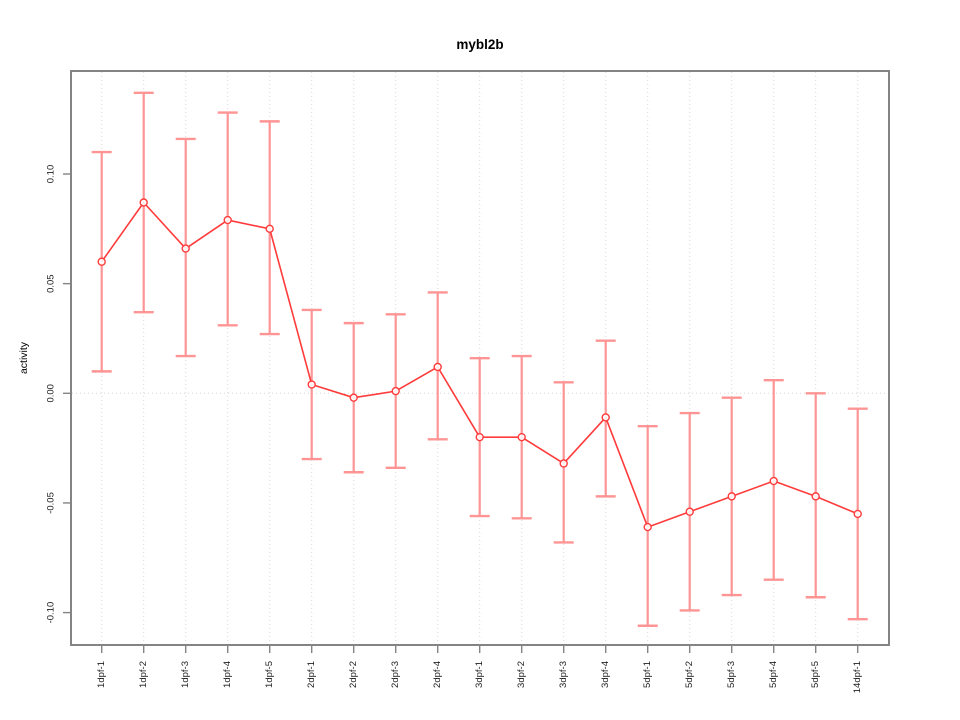 Image resolution: width=960 pixels, height=720 pixels. I want to click on x-tick-label: 1dpf-1, so click(101, 674).